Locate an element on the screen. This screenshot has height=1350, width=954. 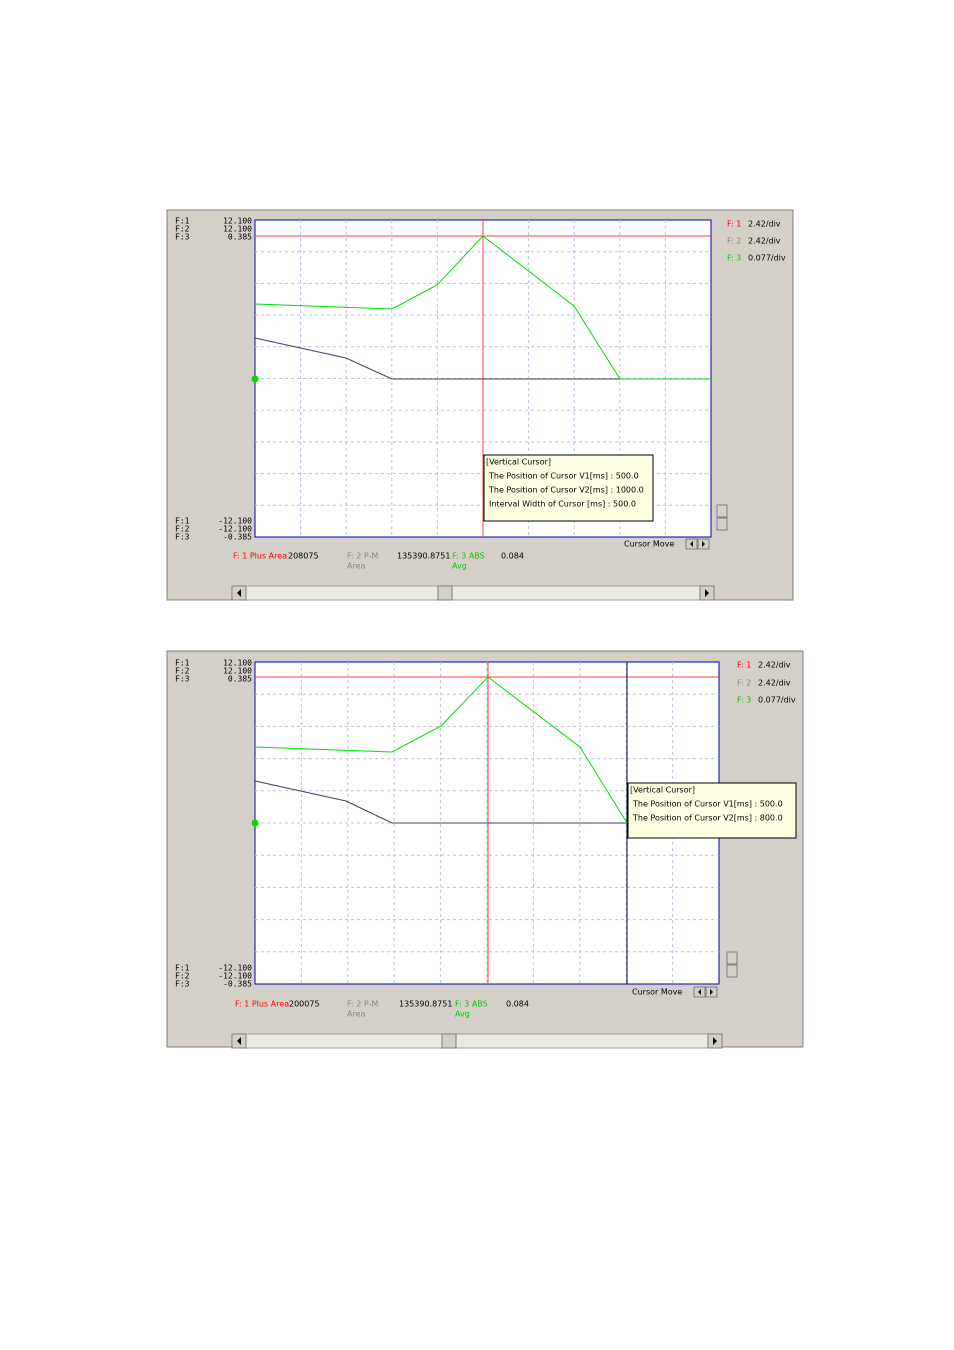
tooltip-line: The Position of Cursor V2[ms] : 1000.0 is located at coordinates (566, 490).